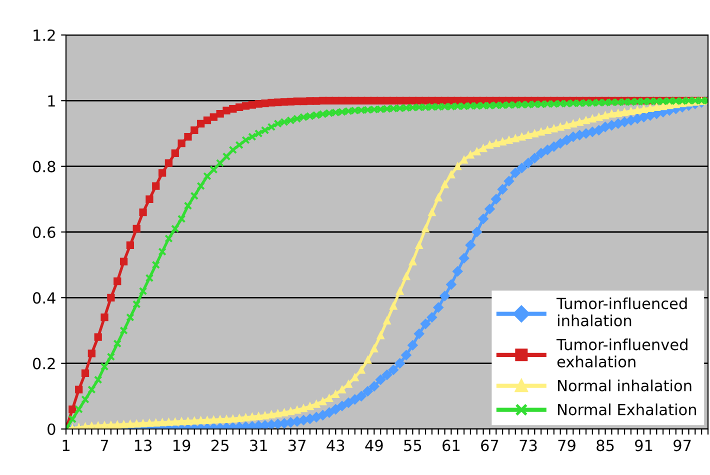 This screenshot has height=475, width=710. What do you see at coordinates (451, 446) in the screenshot?
I see `x-tick-label: 61` at bounding box center [451, 446].